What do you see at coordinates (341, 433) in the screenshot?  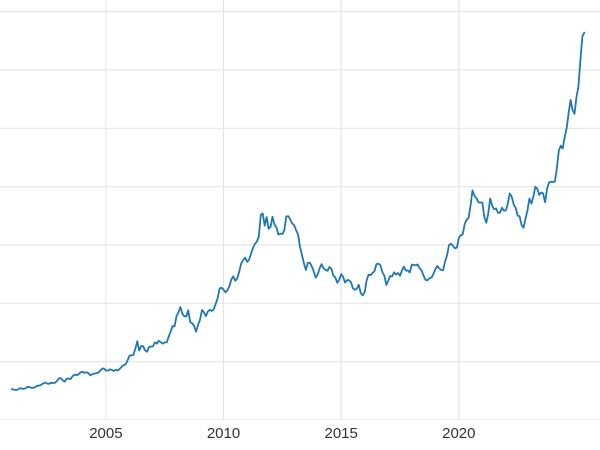 I see `x-tick-label: 2015` at bounding box center [341, 433].